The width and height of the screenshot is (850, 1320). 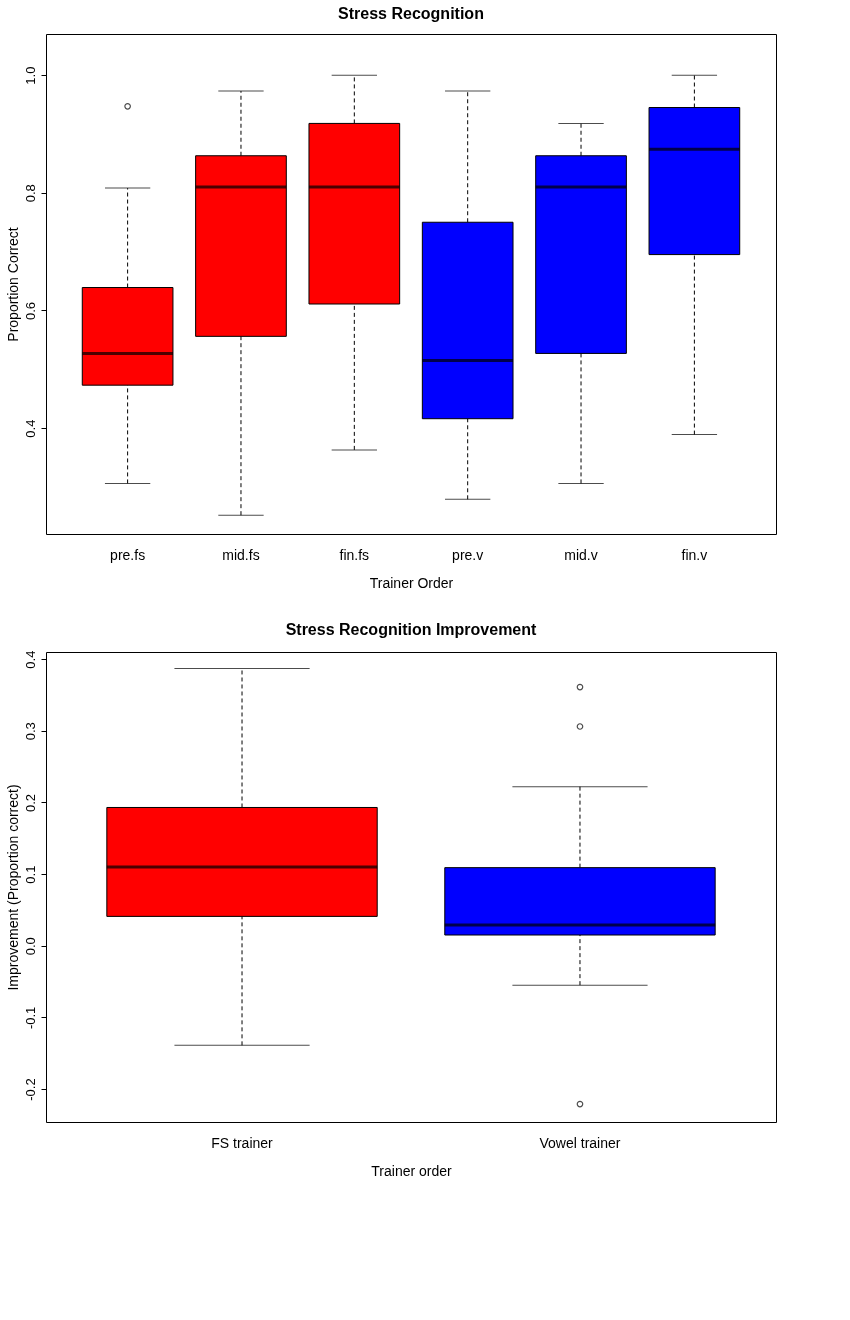 What do you see at coordinates (12, 284) in the screenshot?
I see `y-axis-title: Proportion Correct` at bounding box center [12, 284].